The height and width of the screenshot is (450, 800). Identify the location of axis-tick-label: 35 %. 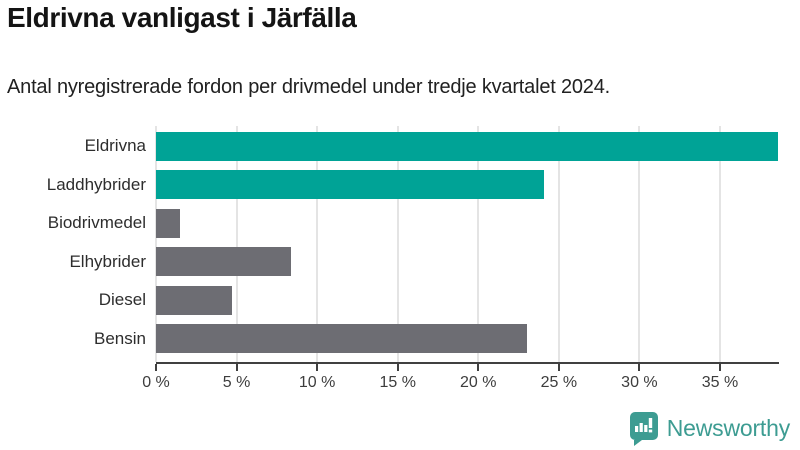
(720, 382).